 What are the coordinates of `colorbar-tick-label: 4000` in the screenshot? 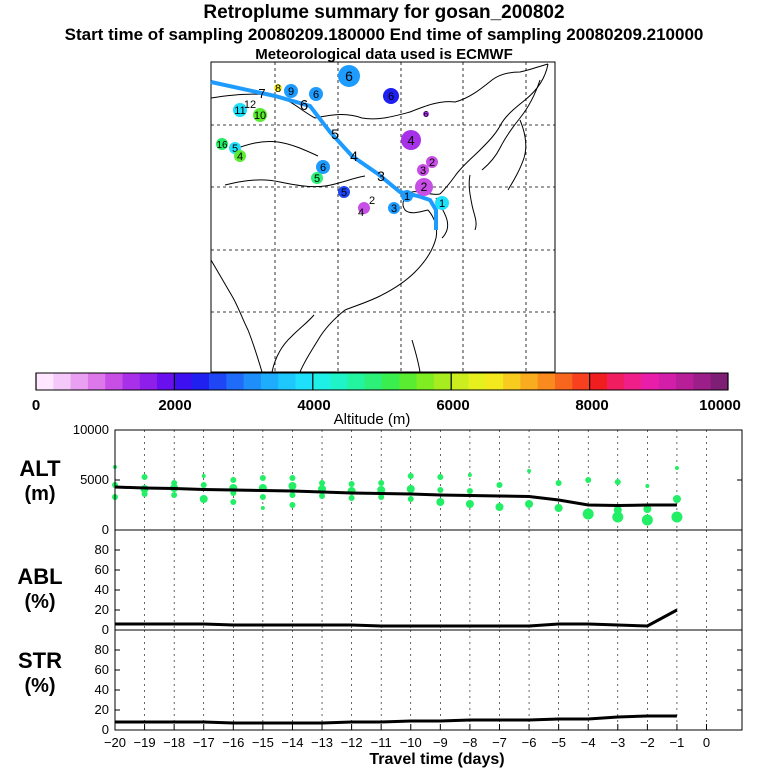 It's located at (313, 405).